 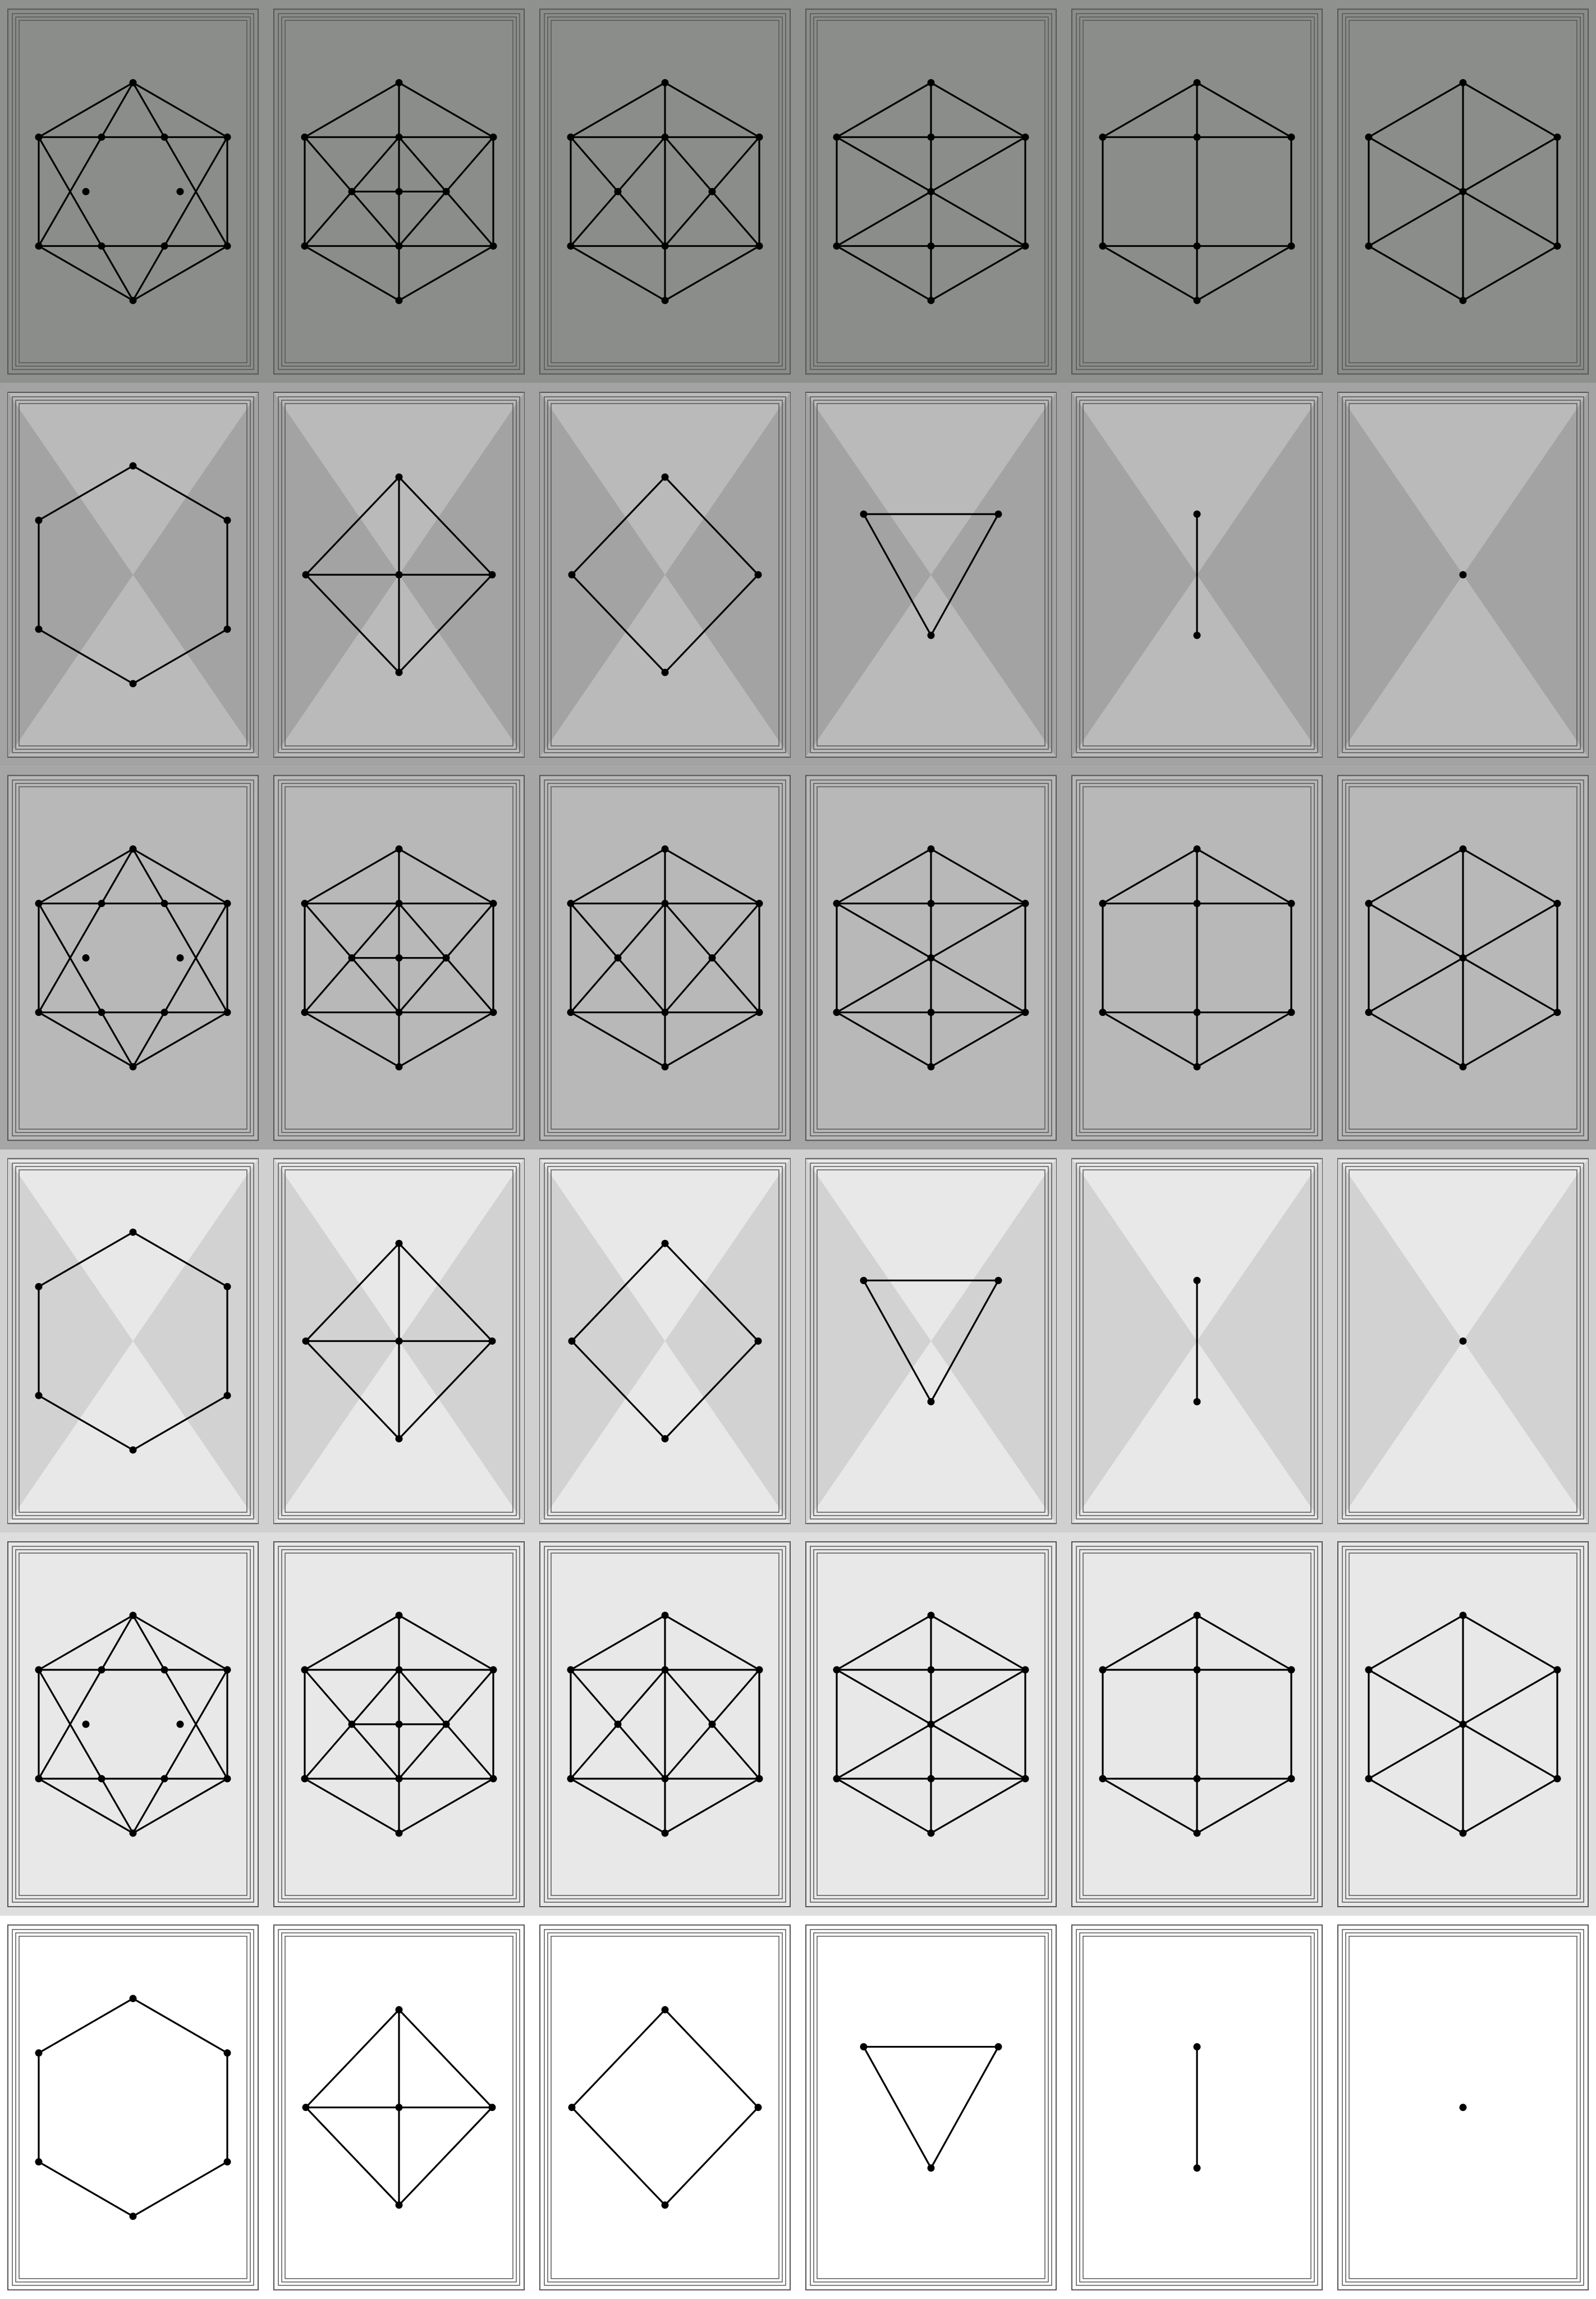 I want to click on card-background, so click(x=133, y=1724).